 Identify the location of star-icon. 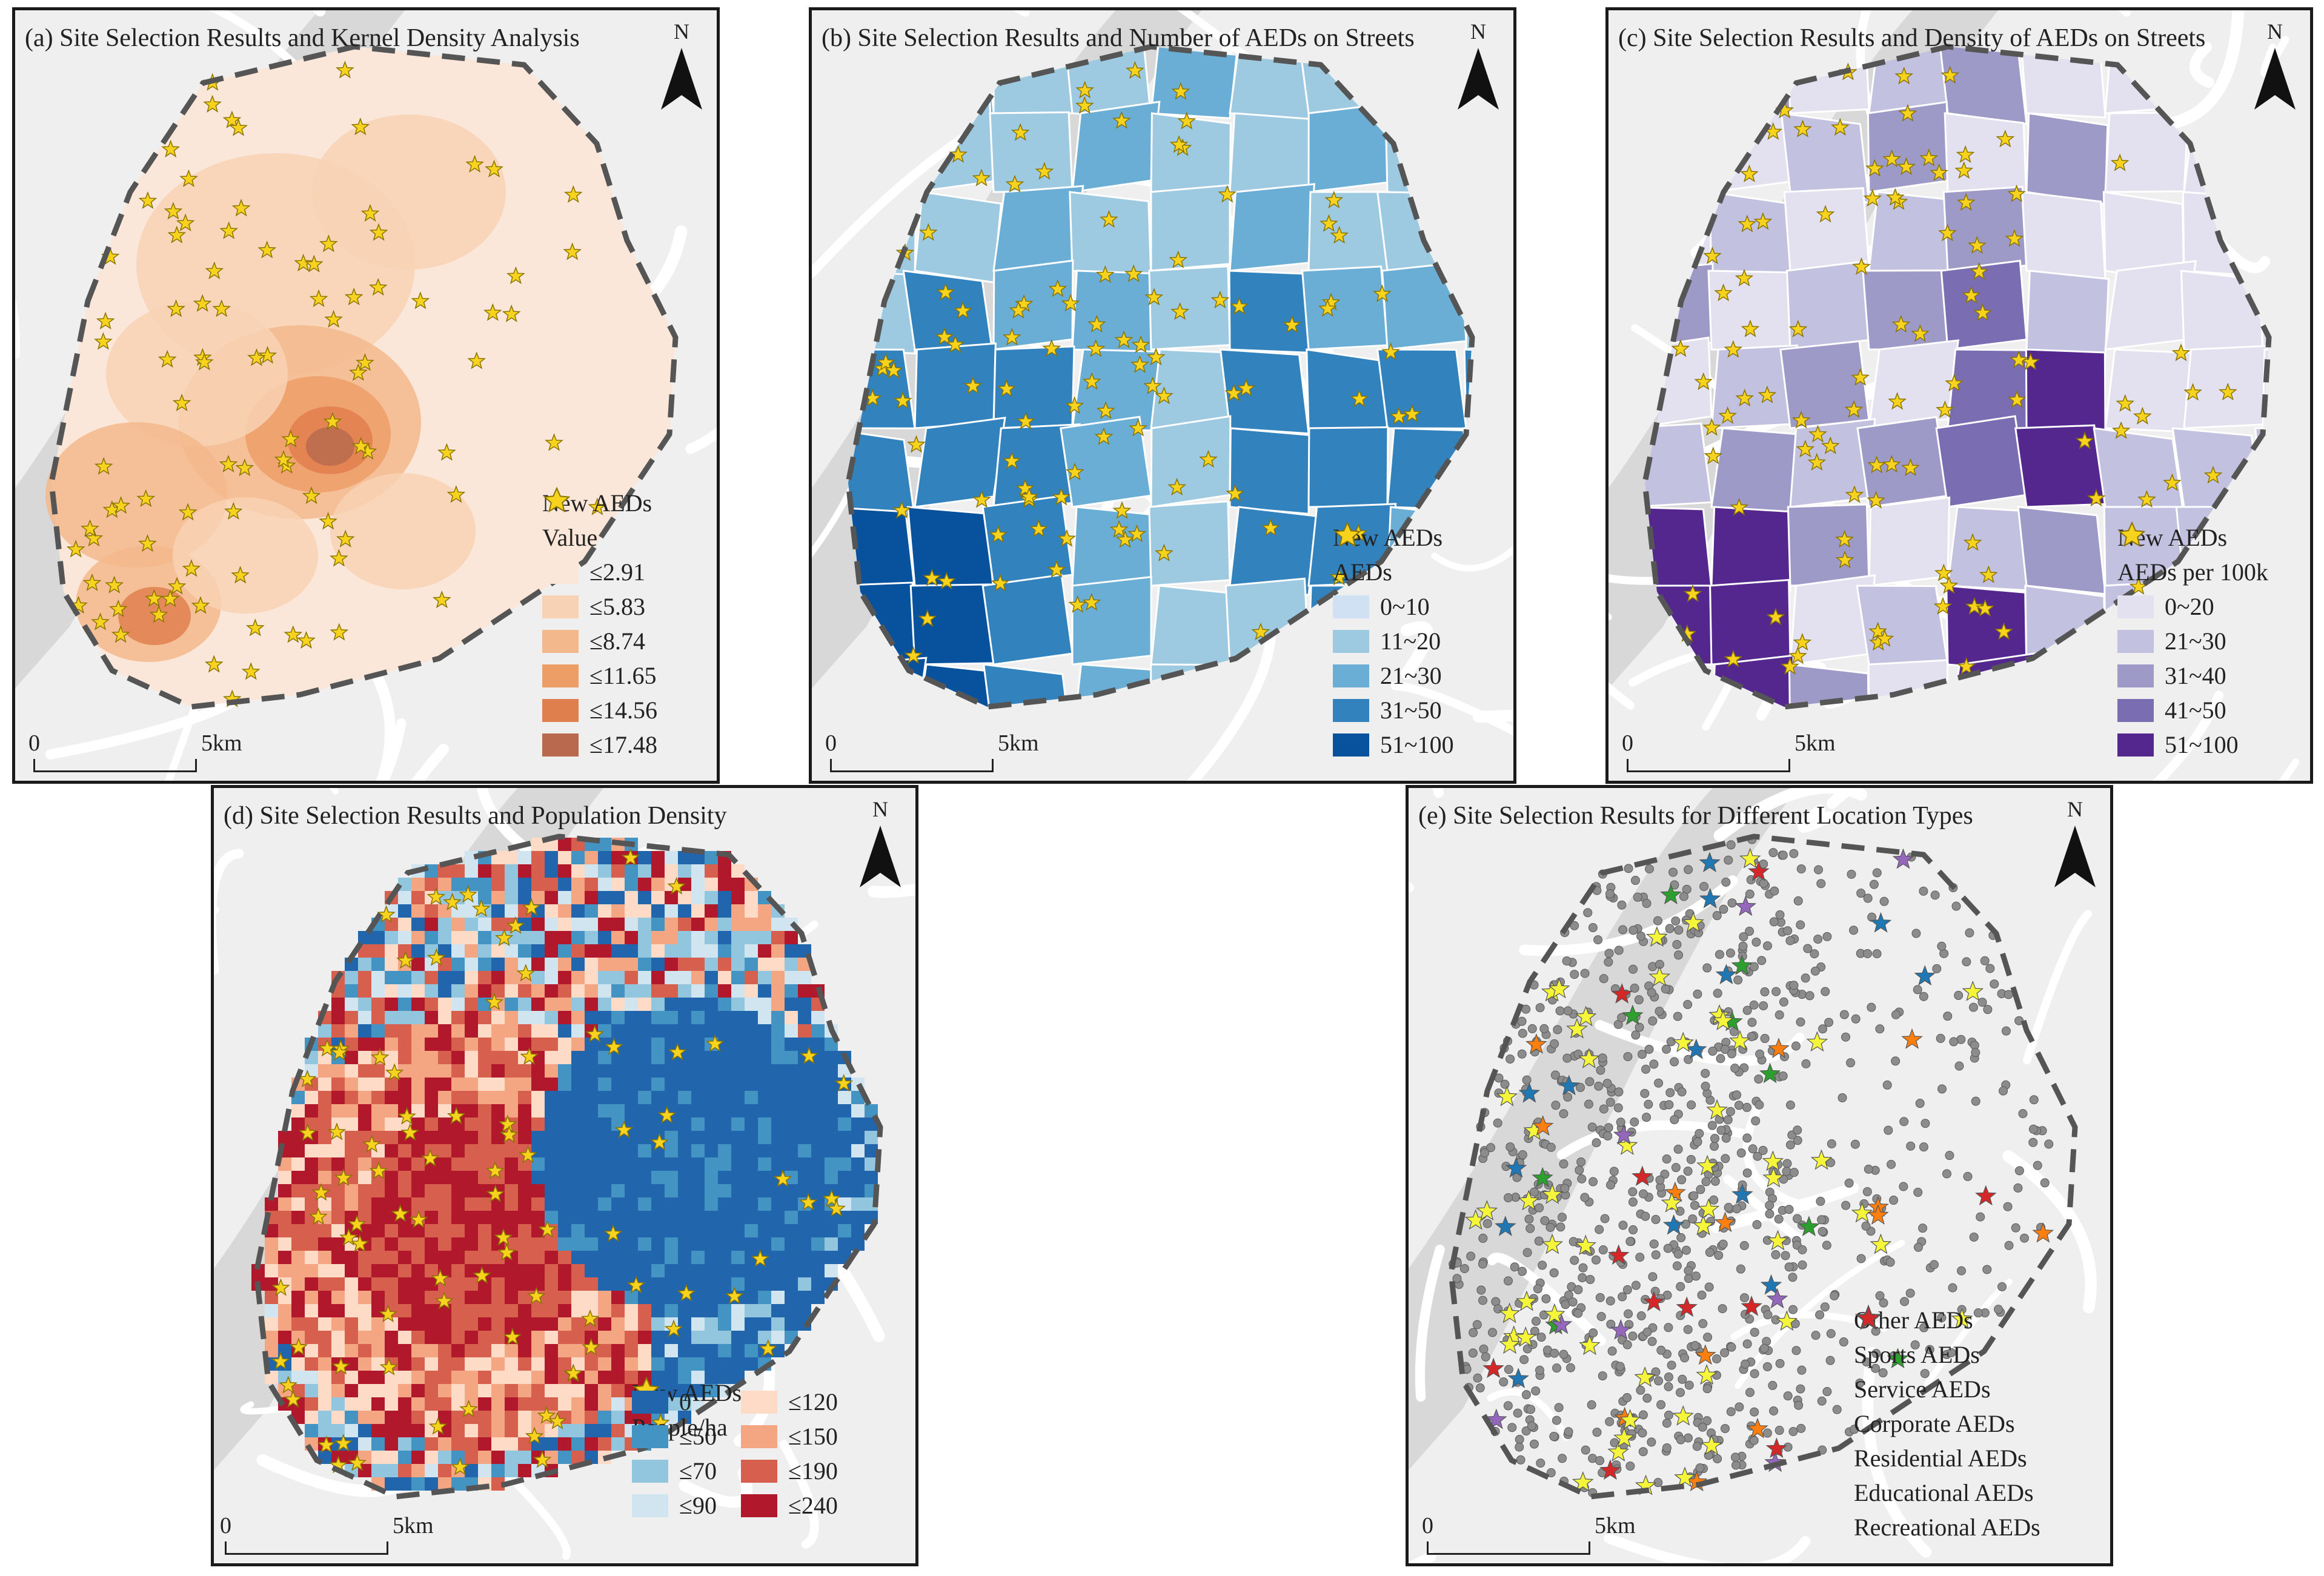
(1347, 534).